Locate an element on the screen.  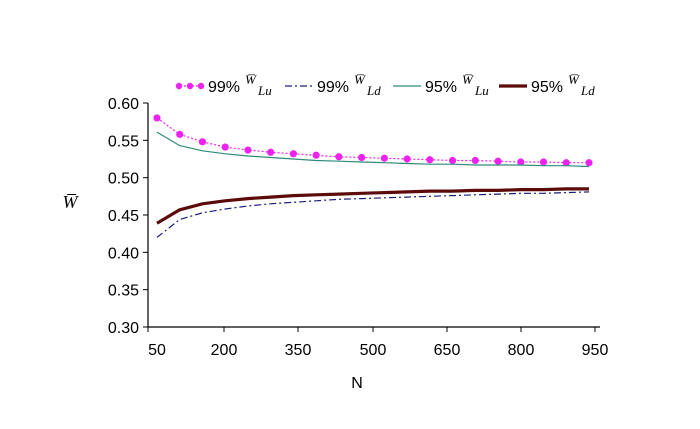
x-tick-label: 950 is located at coordinates (595, 350).